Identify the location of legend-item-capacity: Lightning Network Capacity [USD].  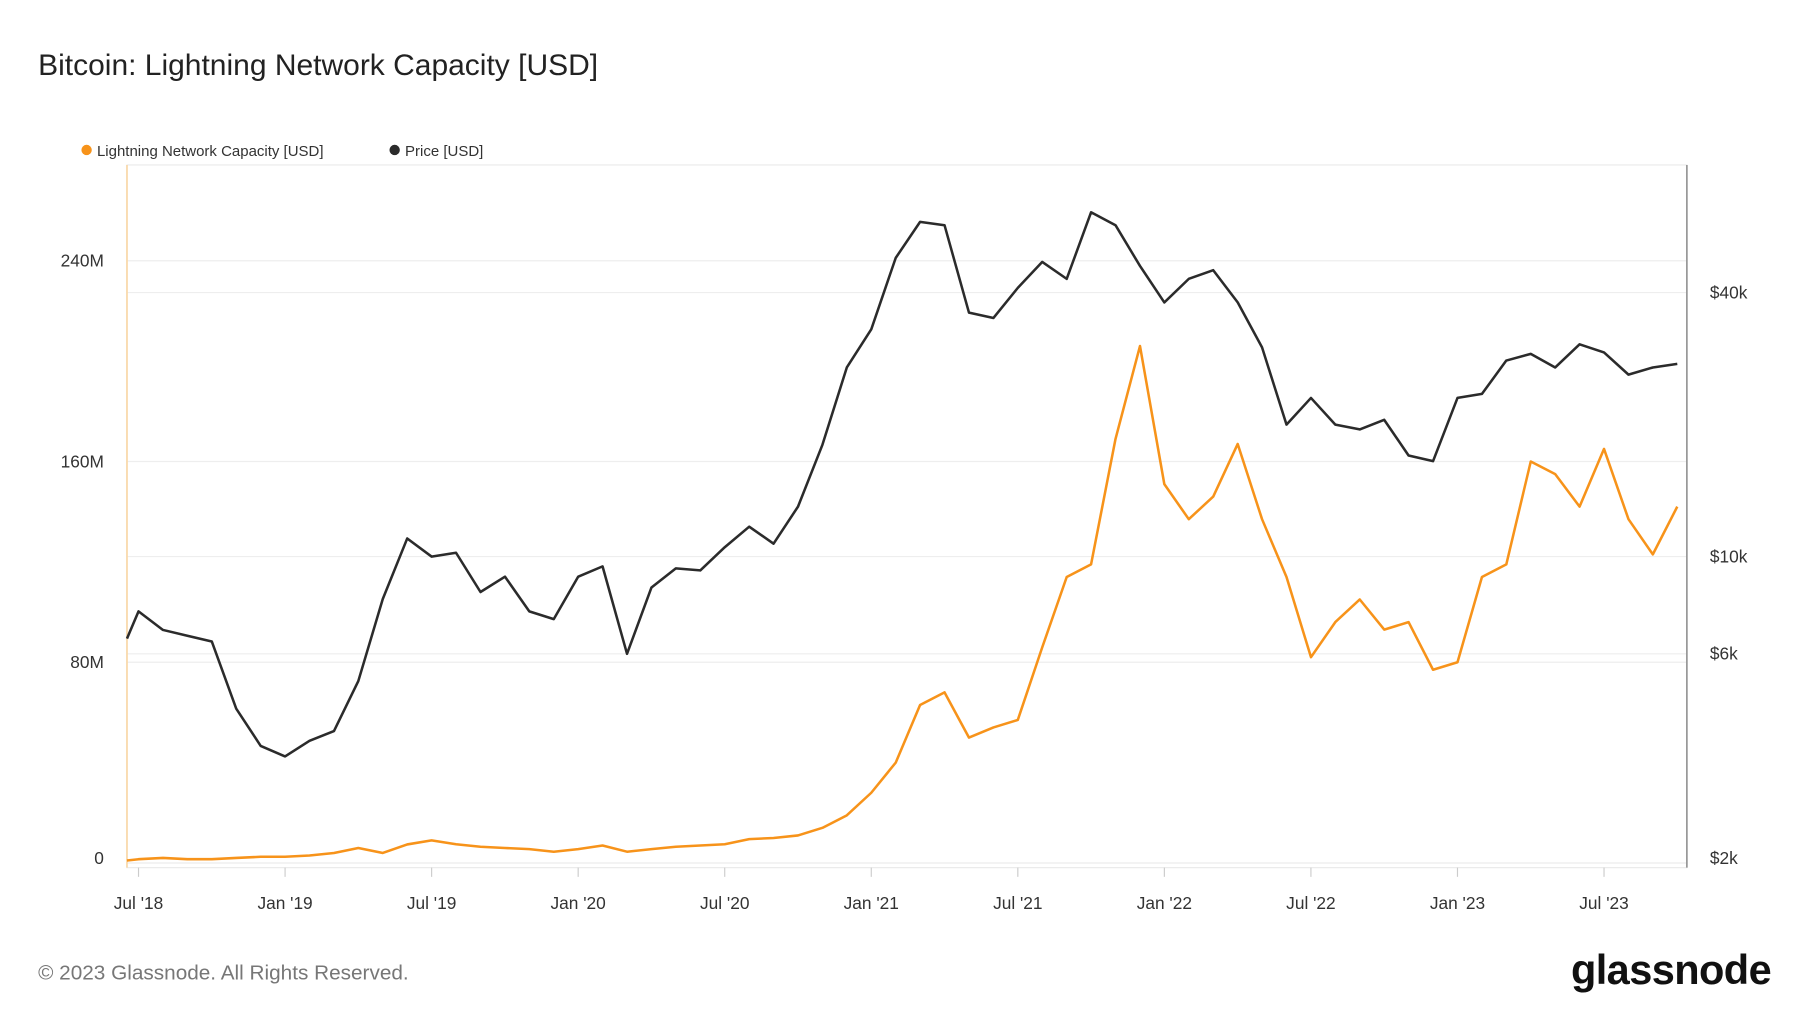
(202, 151).